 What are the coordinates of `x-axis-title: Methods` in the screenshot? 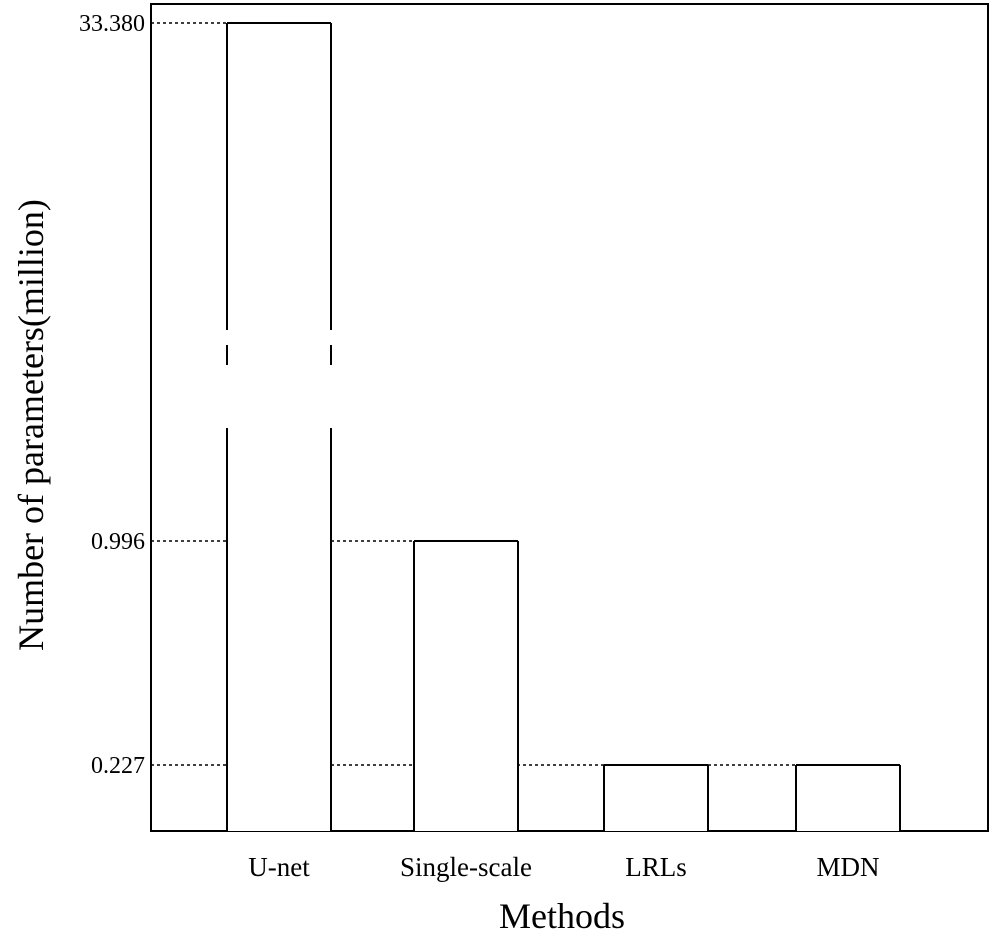 It's located at (562, 916).